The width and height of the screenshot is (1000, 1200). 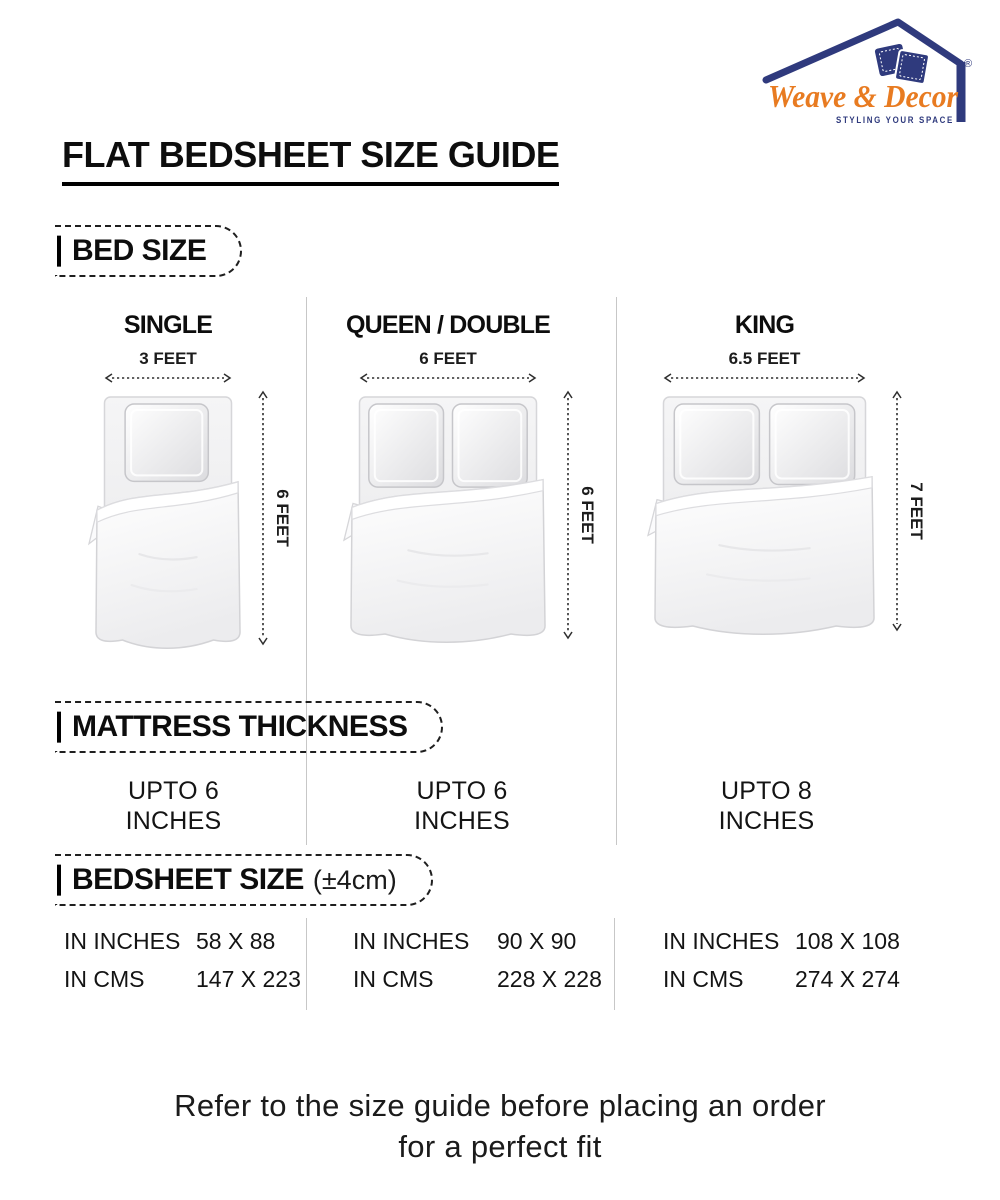 I want to click on section-heading-mattress-thickness: MATTRESS THICKNESS, so click(x=249, y=727).